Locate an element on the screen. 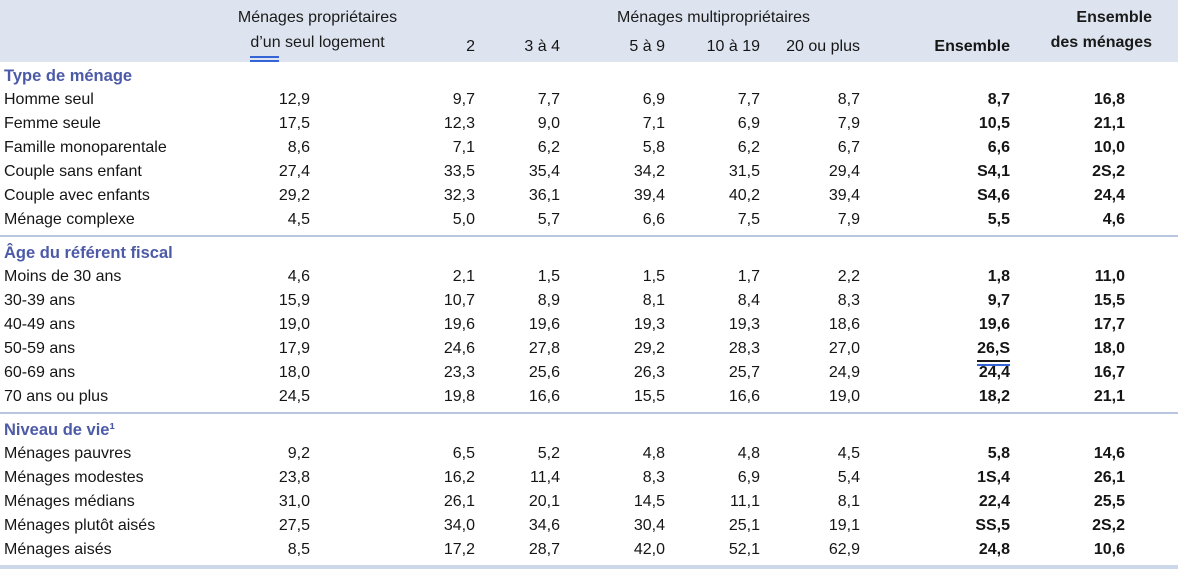  section-title: Niveau de vie¹ is located at coordinates (59, 430).